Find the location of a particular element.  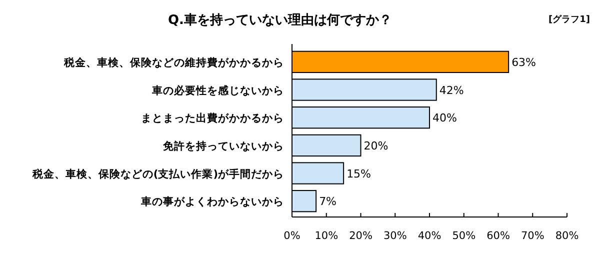

data-label: 42% is located at coordinates (451, 90).